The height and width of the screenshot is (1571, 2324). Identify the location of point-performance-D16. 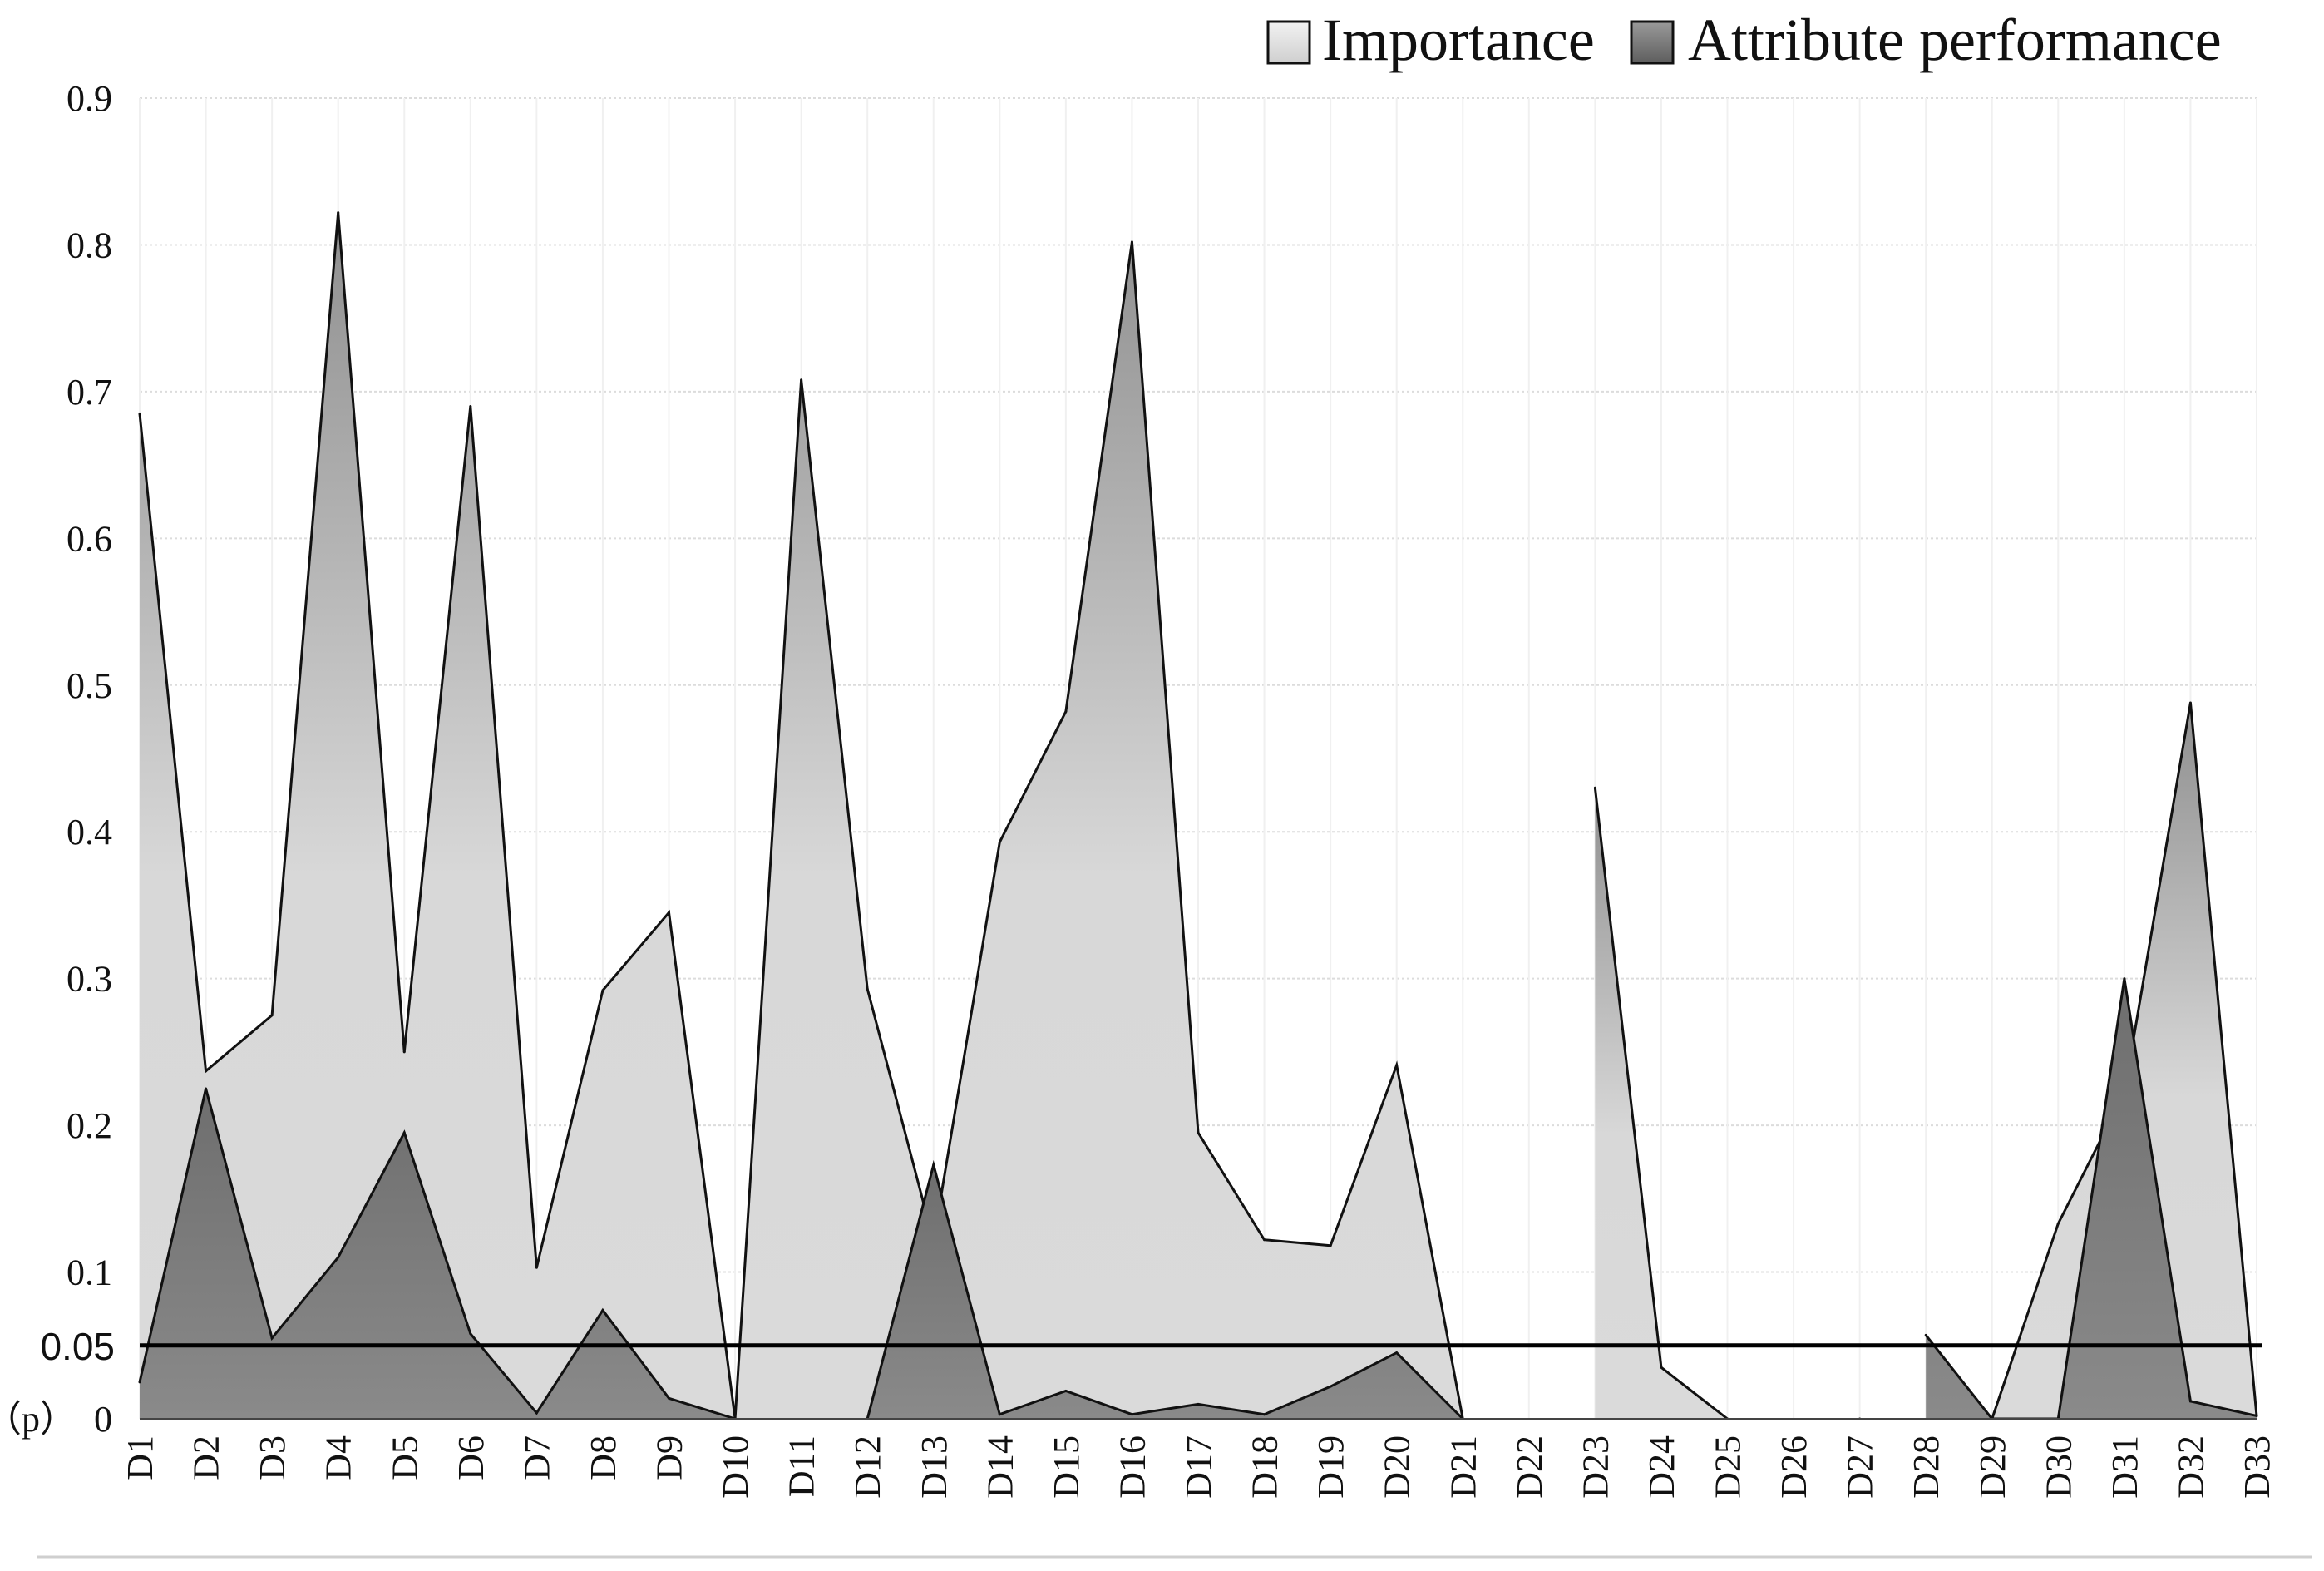
(1131, 1414).